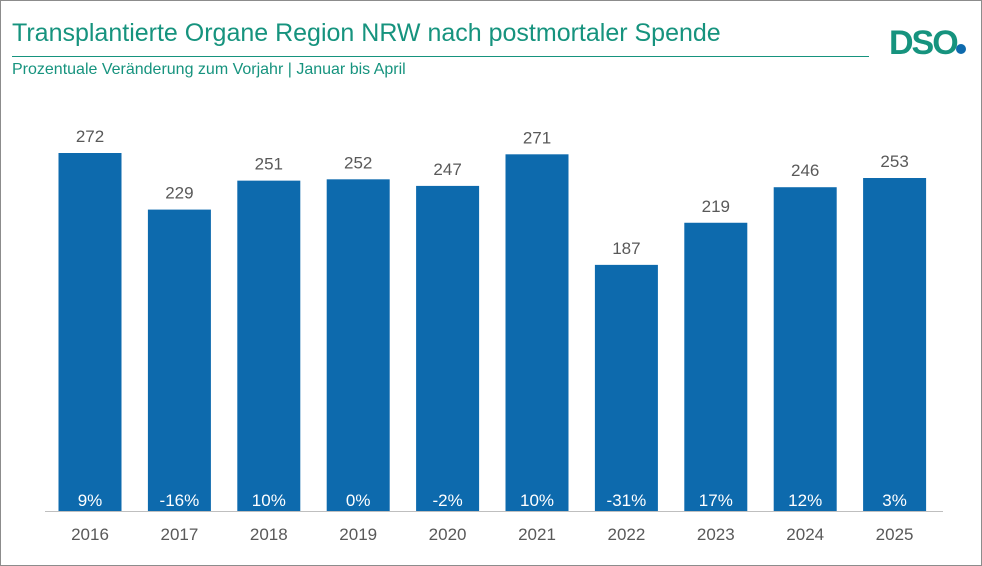 Image resolution: width=982 pixels, height=566 pixels. What do you see at coordinates (626, 248) in the screenshot?
I see `value-label-2022: 187` at bounding box center [626, 248].